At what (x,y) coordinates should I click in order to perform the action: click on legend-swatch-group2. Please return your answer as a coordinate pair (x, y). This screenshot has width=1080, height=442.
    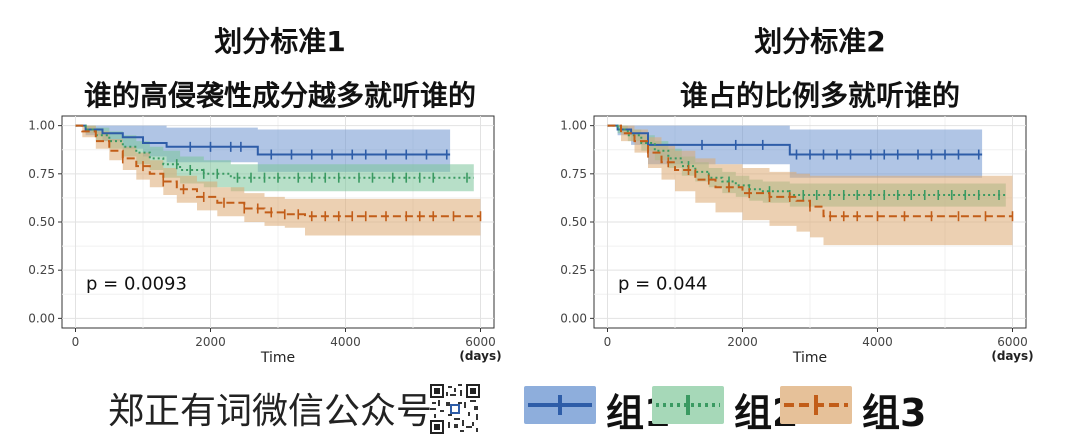
    Looking at the image, I should click on (688, 405).